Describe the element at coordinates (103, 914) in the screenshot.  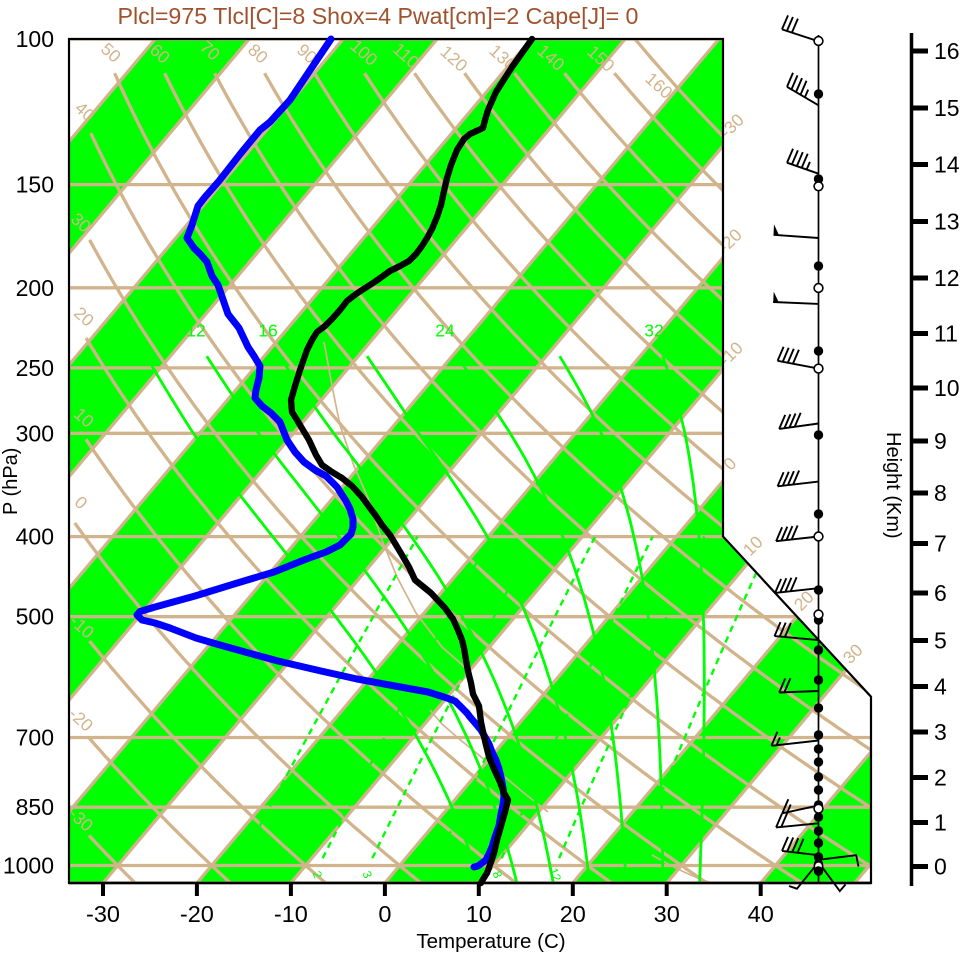
I see `svg-text: -30` at that location.